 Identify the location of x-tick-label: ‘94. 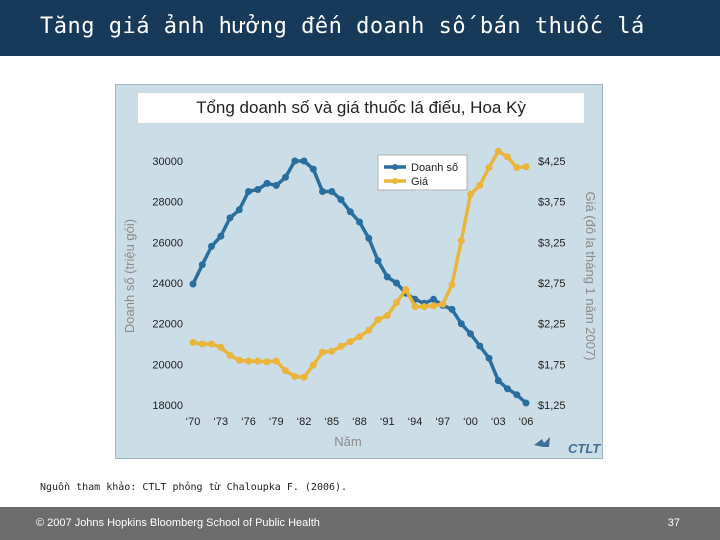
(415, 422).